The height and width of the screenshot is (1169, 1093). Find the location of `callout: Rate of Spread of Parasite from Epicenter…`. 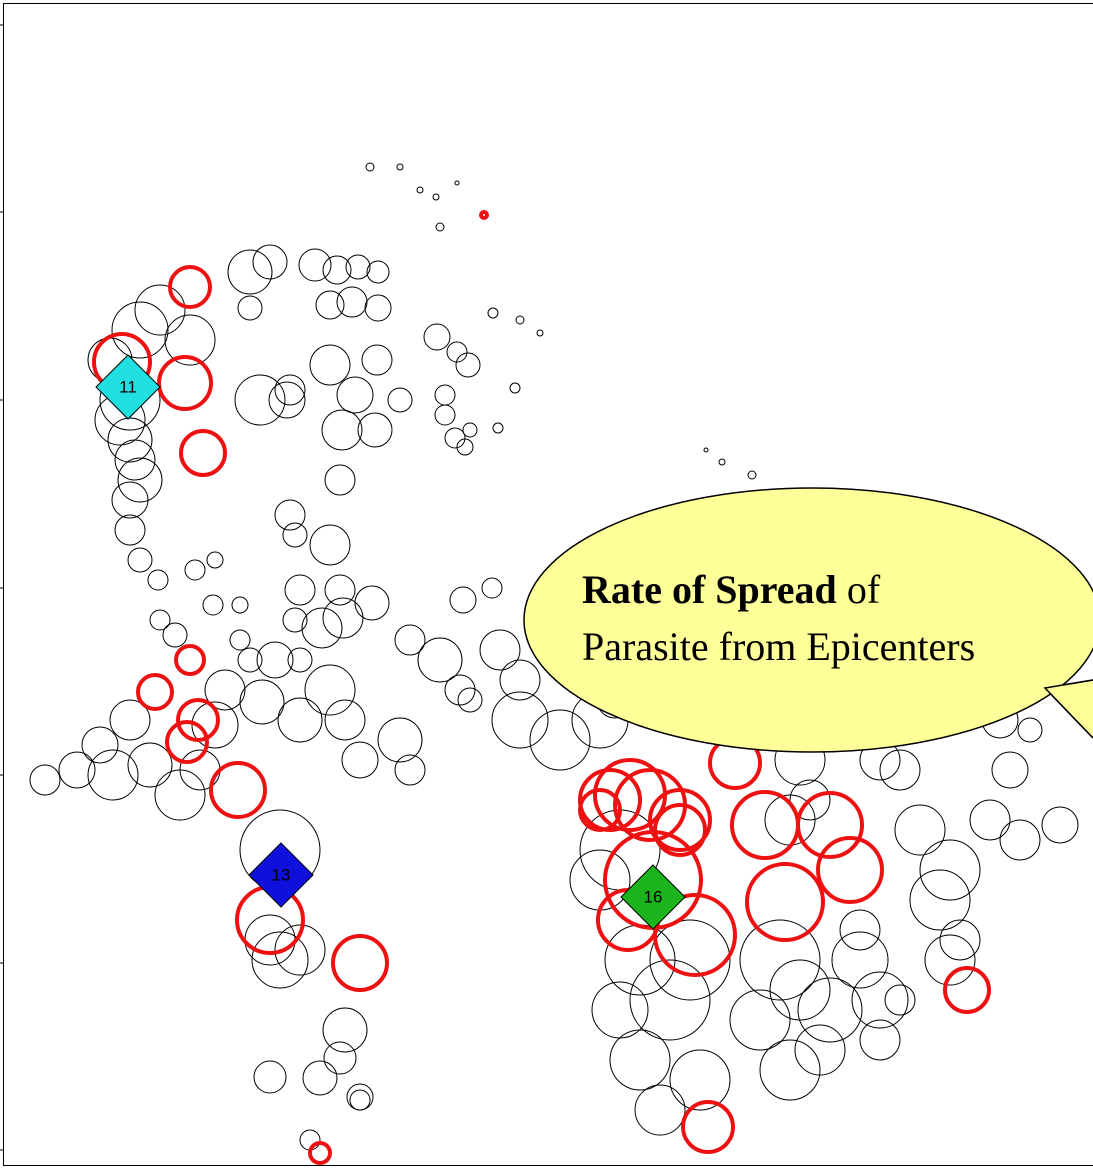

callout: Rate of Spread of Parasite from Epicenter… is located at coordinates (808, 620).